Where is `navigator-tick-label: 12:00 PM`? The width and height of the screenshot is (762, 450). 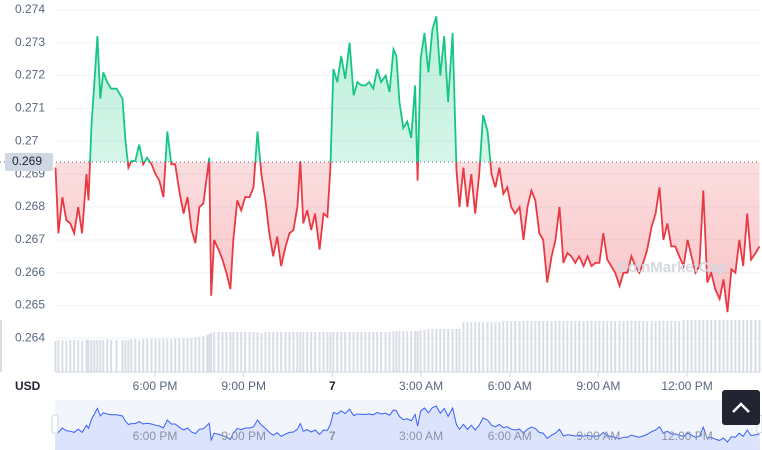
navigator-tick-label: 12:00 PM is located at coordinates (686, 436).